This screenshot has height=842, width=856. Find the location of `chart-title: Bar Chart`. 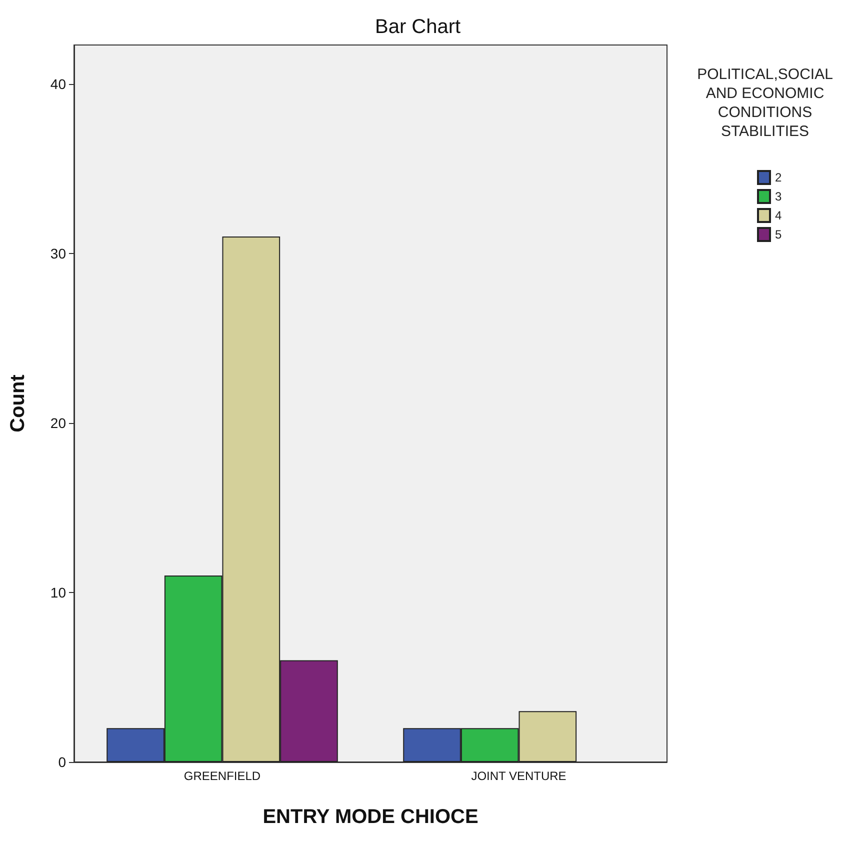

chart-title: Bar Chart is located at coordinates (418, 27).